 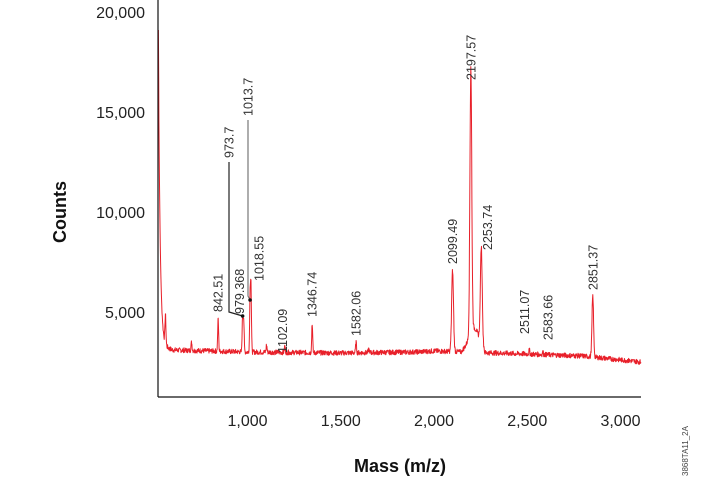 I want to click on x-axis-label: Mass (m/z), so click(x=400, y=466).